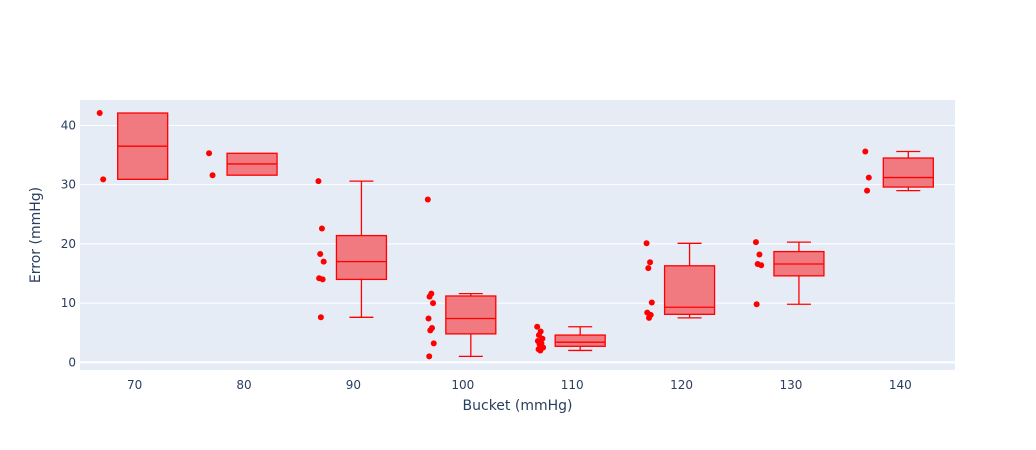  What do you see at coordinates (72, 362) in the screenshot?
I see `y-tick-label: 0` at bounding box center [72, 362].